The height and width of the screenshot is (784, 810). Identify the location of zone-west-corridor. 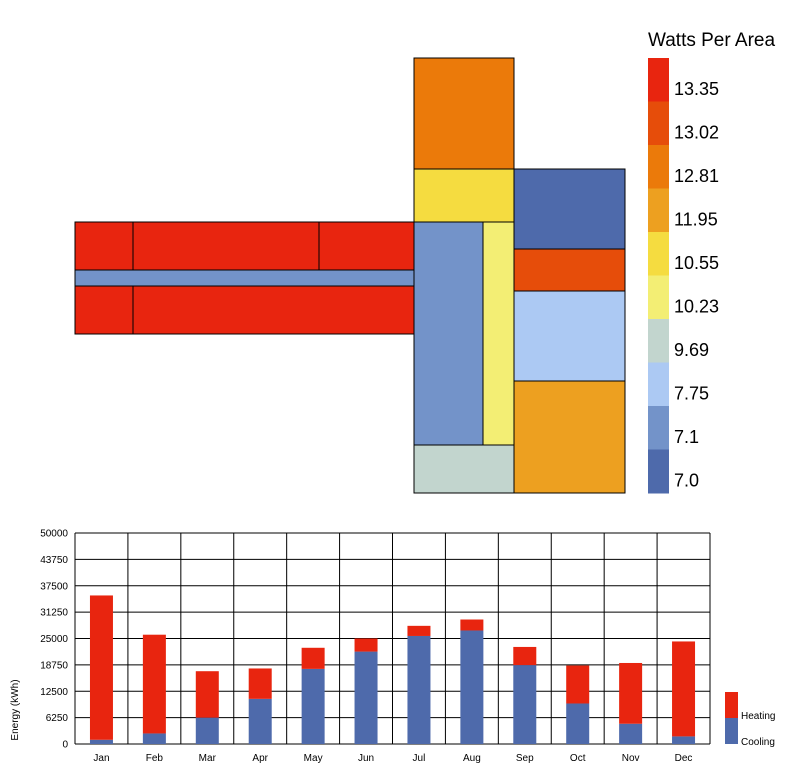
(244, 278).